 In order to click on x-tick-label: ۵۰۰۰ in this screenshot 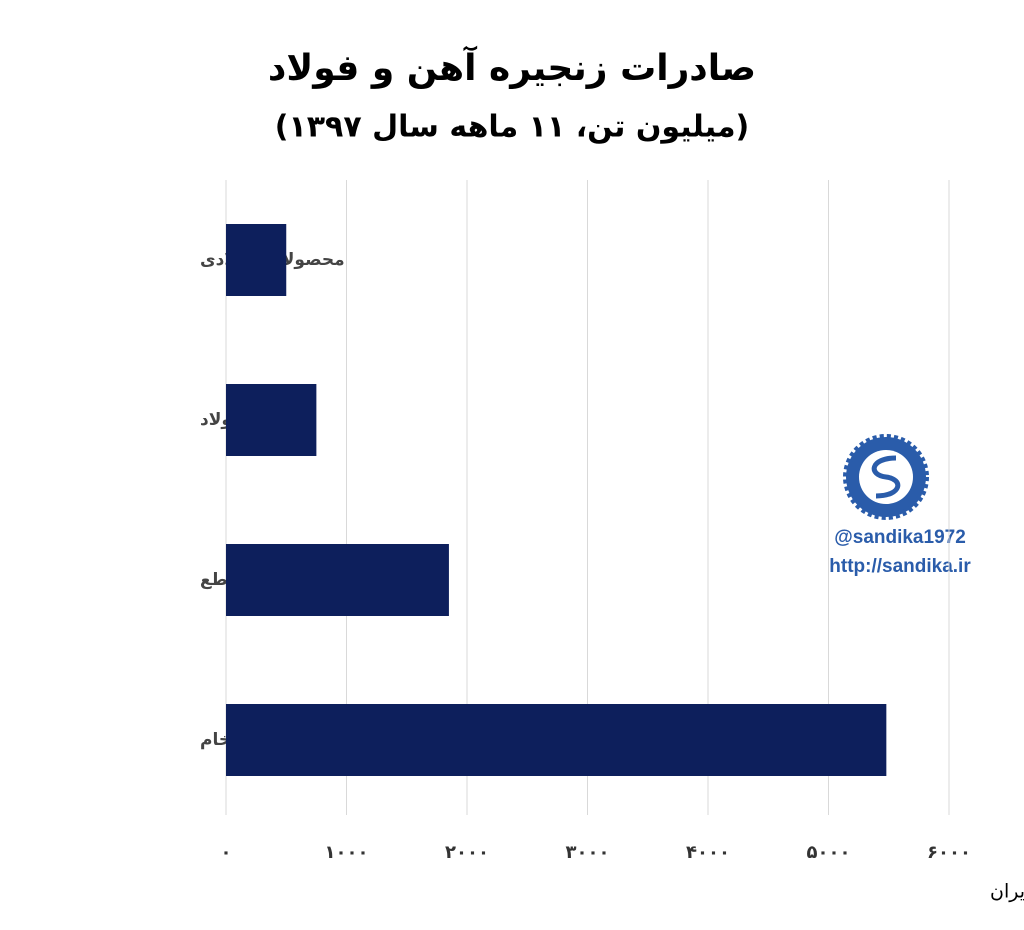, I will do `click(829, 852)`.